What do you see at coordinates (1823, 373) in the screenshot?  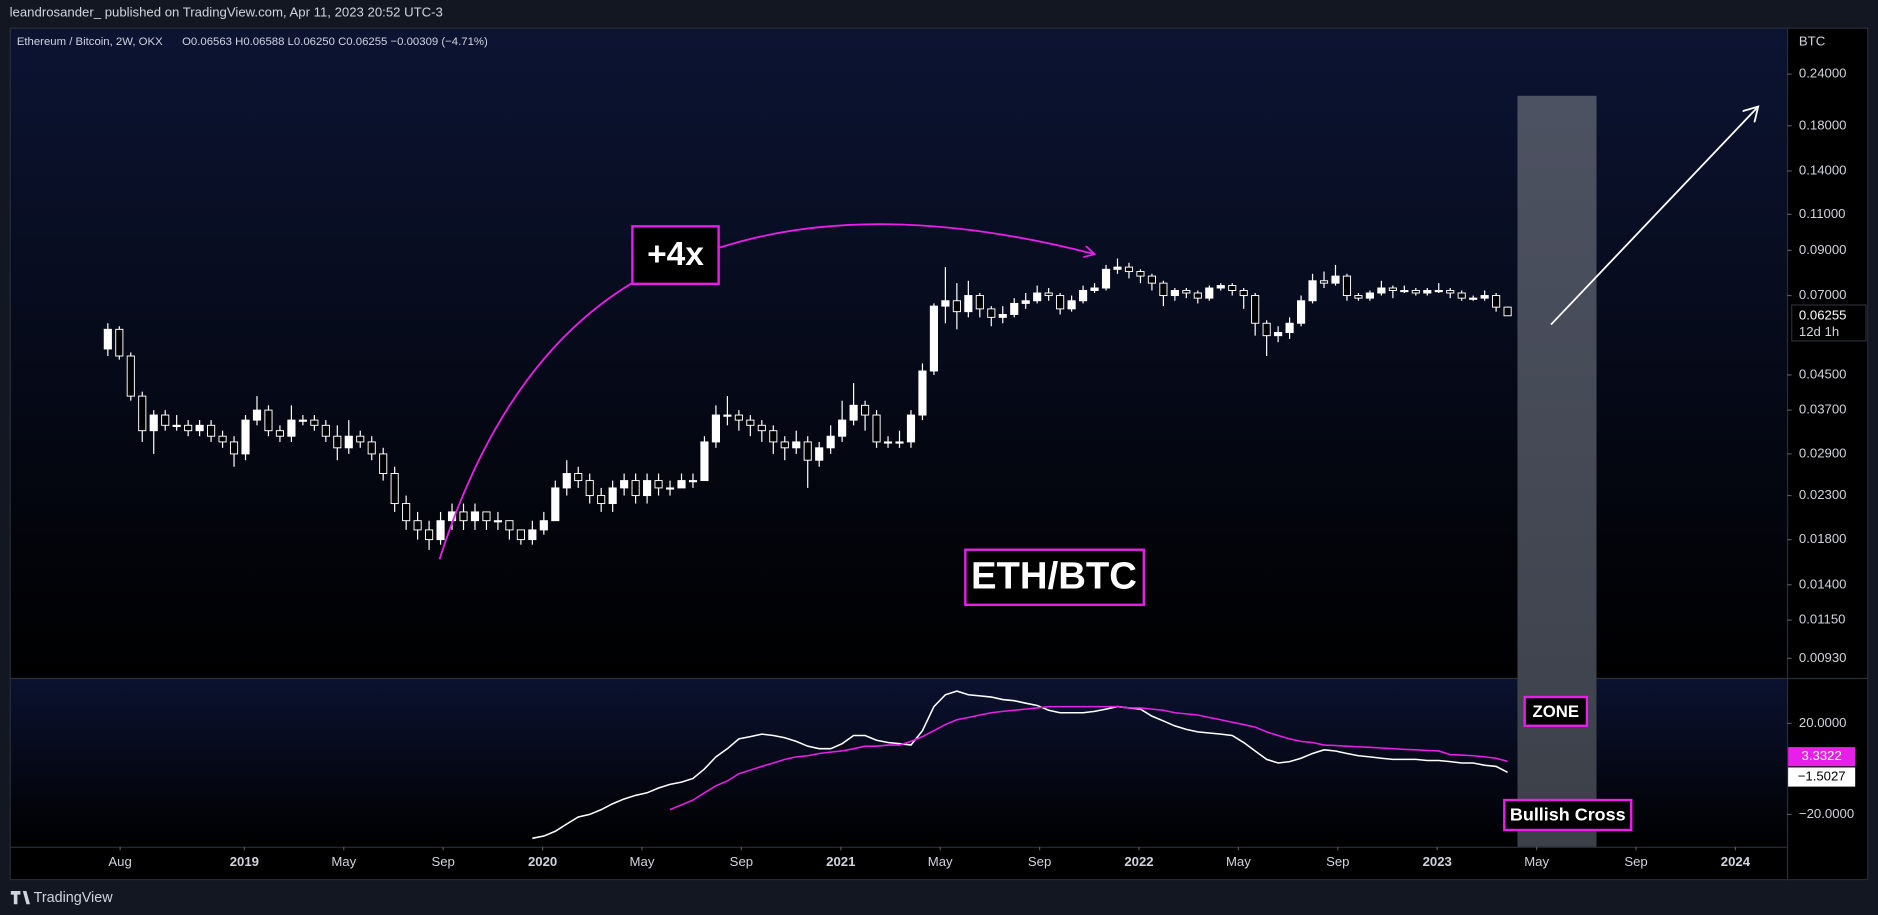 I see `y-tick-label: 0.04500` at bounding box center [1823, 373].